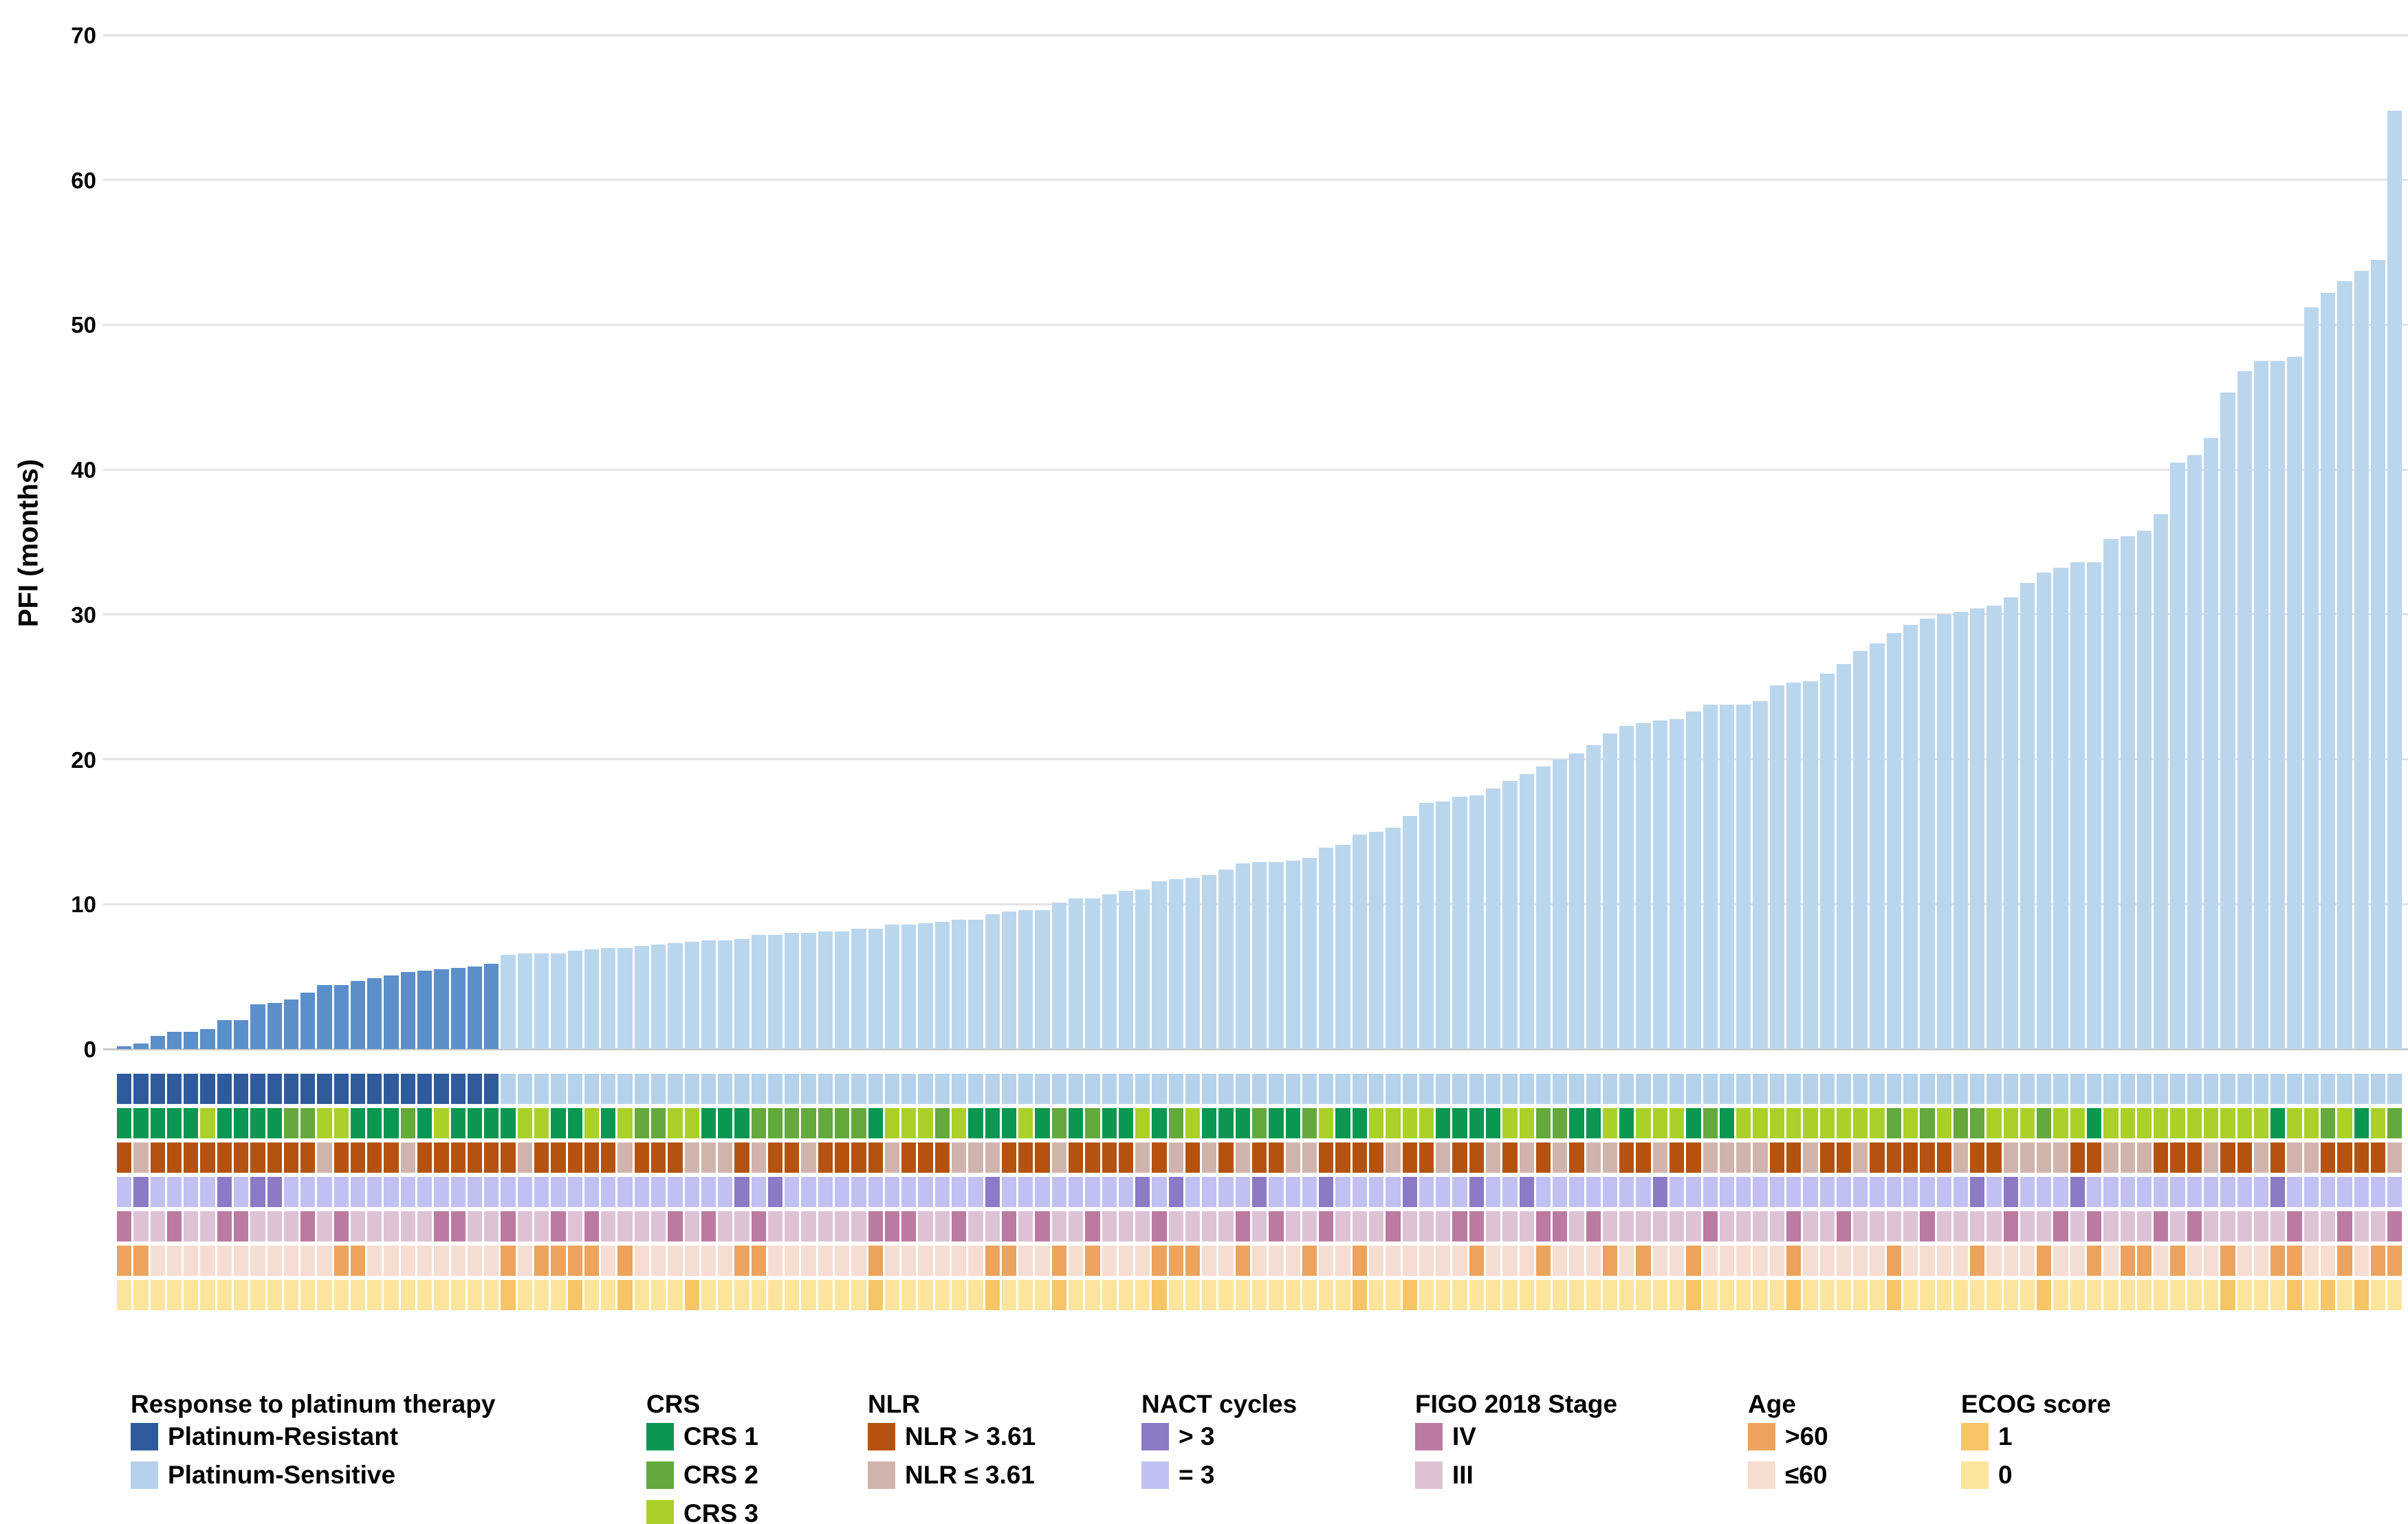 The height and width of the screenshot is (1524, 2408). What do you see at coordinates (720, 1475) in the screenshot?
I see `legend-label: CRS 2` at bounding box center [720, 1475].